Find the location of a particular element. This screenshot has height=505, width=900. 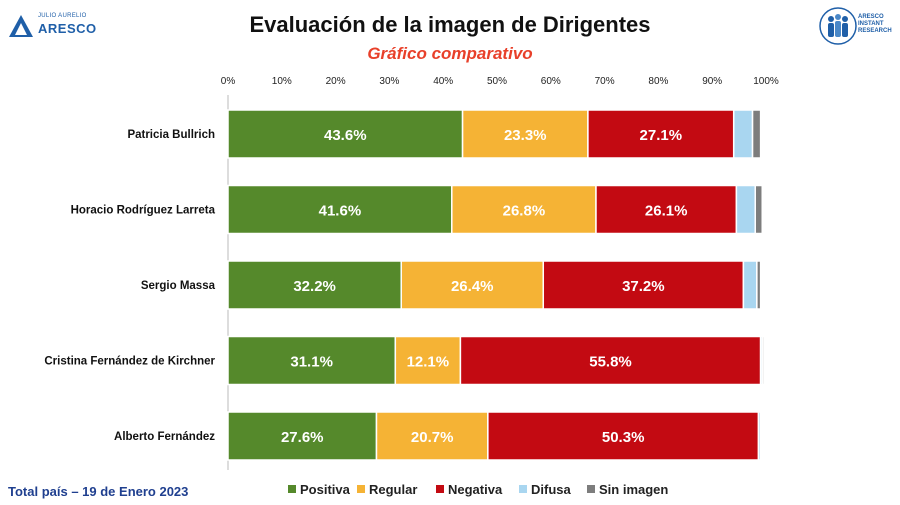

x-tick-label: 20% is located at coordinates (336, 81).